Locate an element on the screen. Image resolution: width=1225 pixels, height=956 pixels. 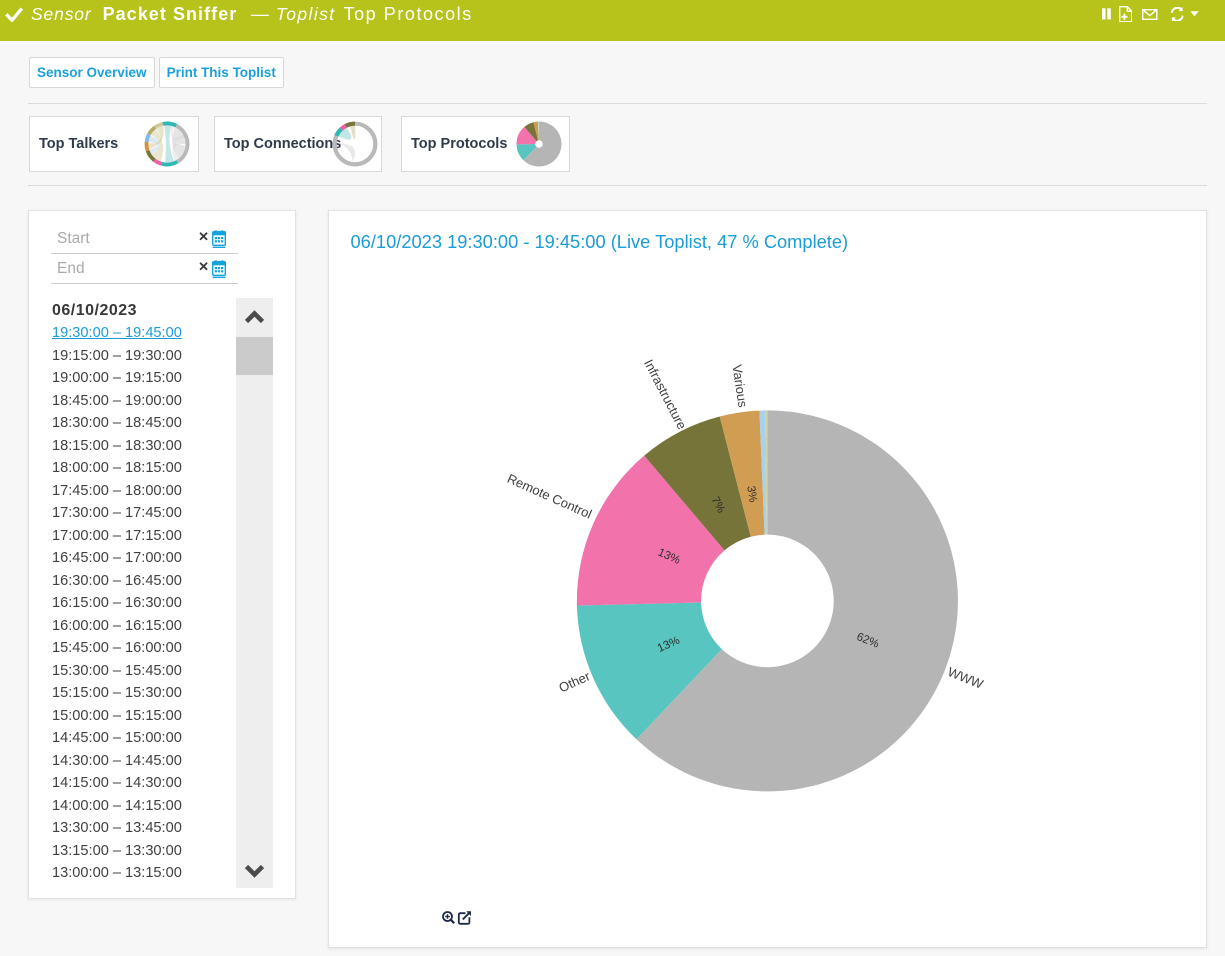
svg-text: 3% is located at coordinates (751, 494).